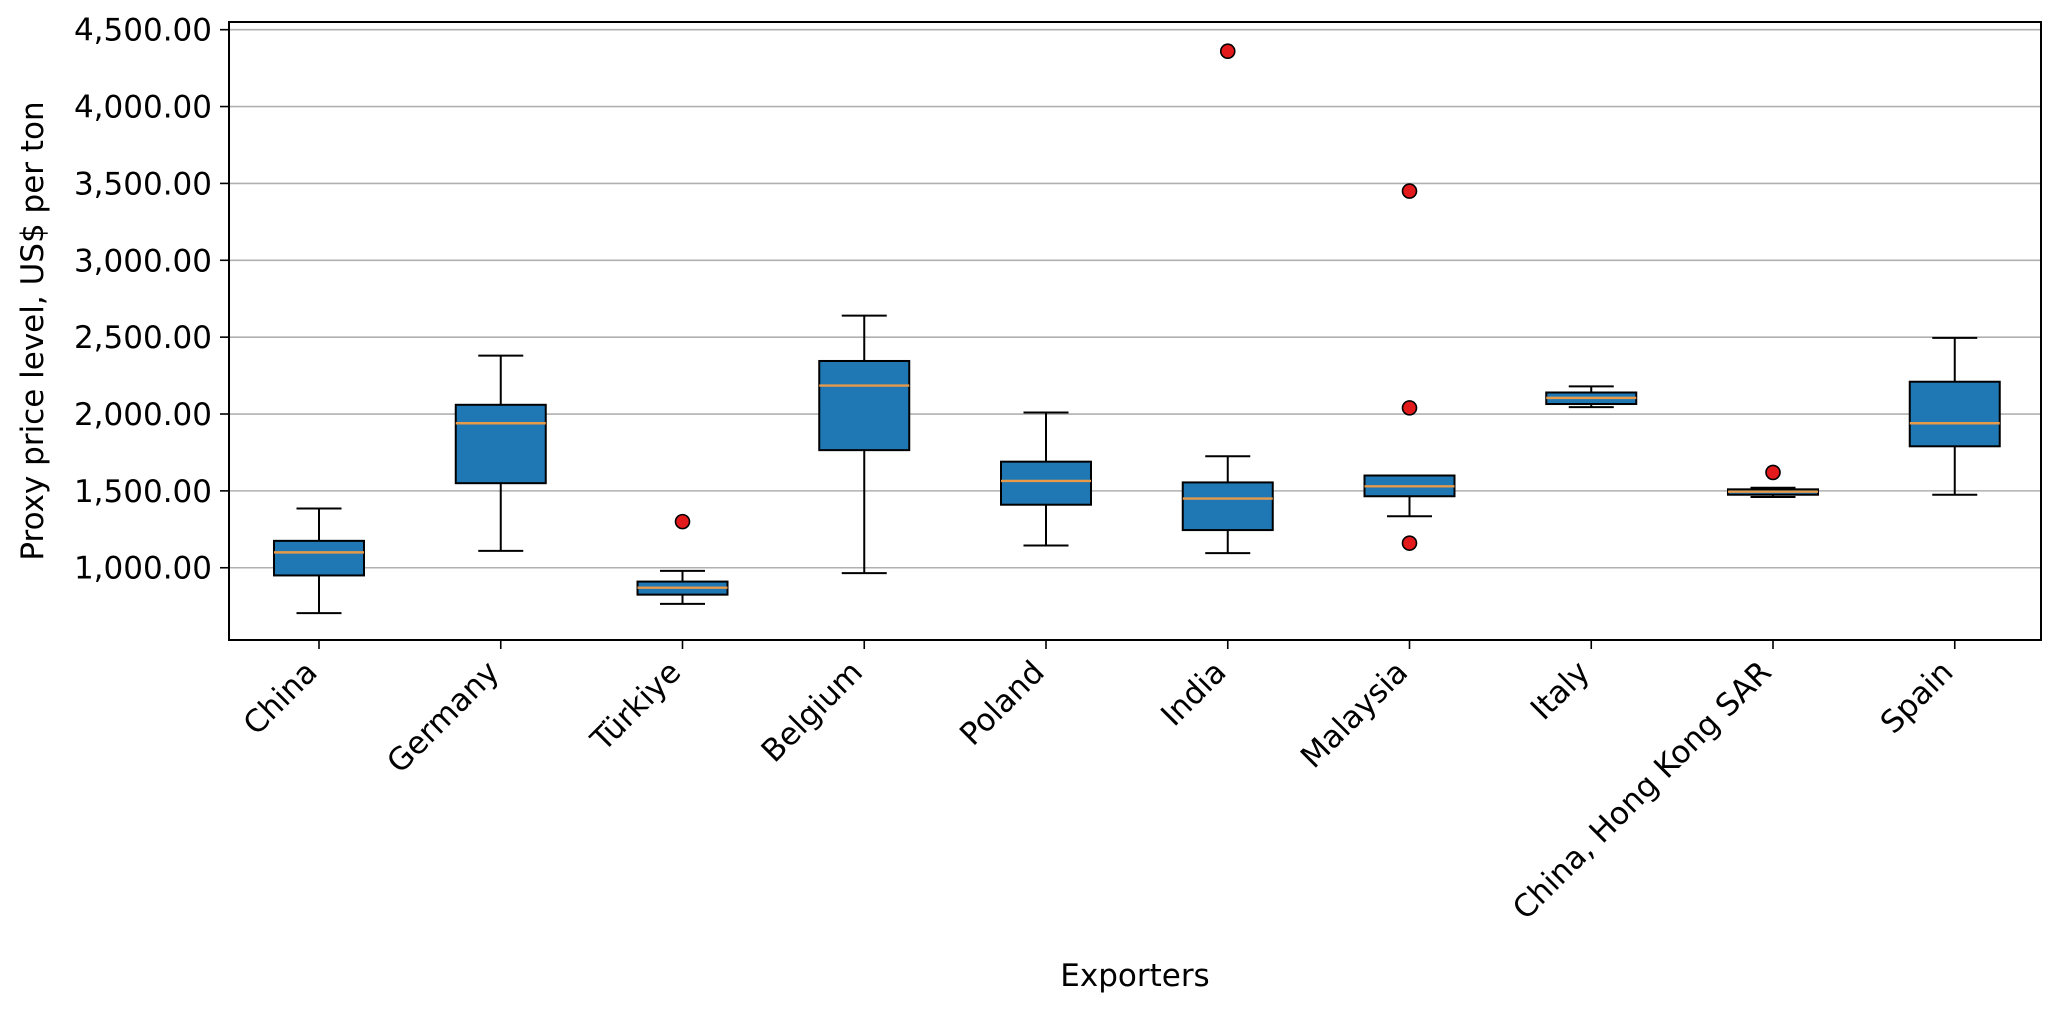 Image resolution: width=2061 pixels, height=1012 pixels. I want to click on x-tick-label: Spain, so click(1917, 697).